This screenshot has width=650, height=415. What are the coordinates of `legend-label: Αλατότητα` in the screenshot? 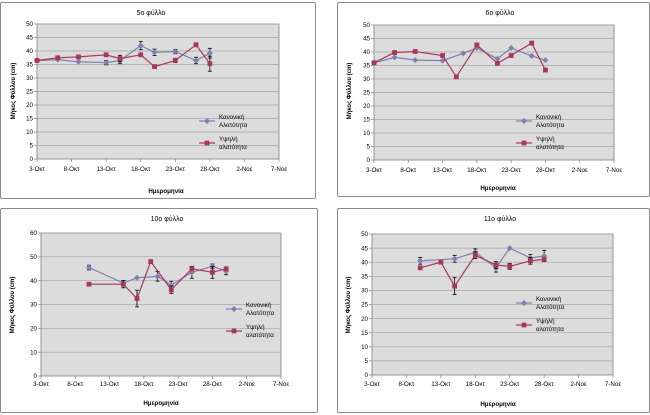 It's located at (550, 307).